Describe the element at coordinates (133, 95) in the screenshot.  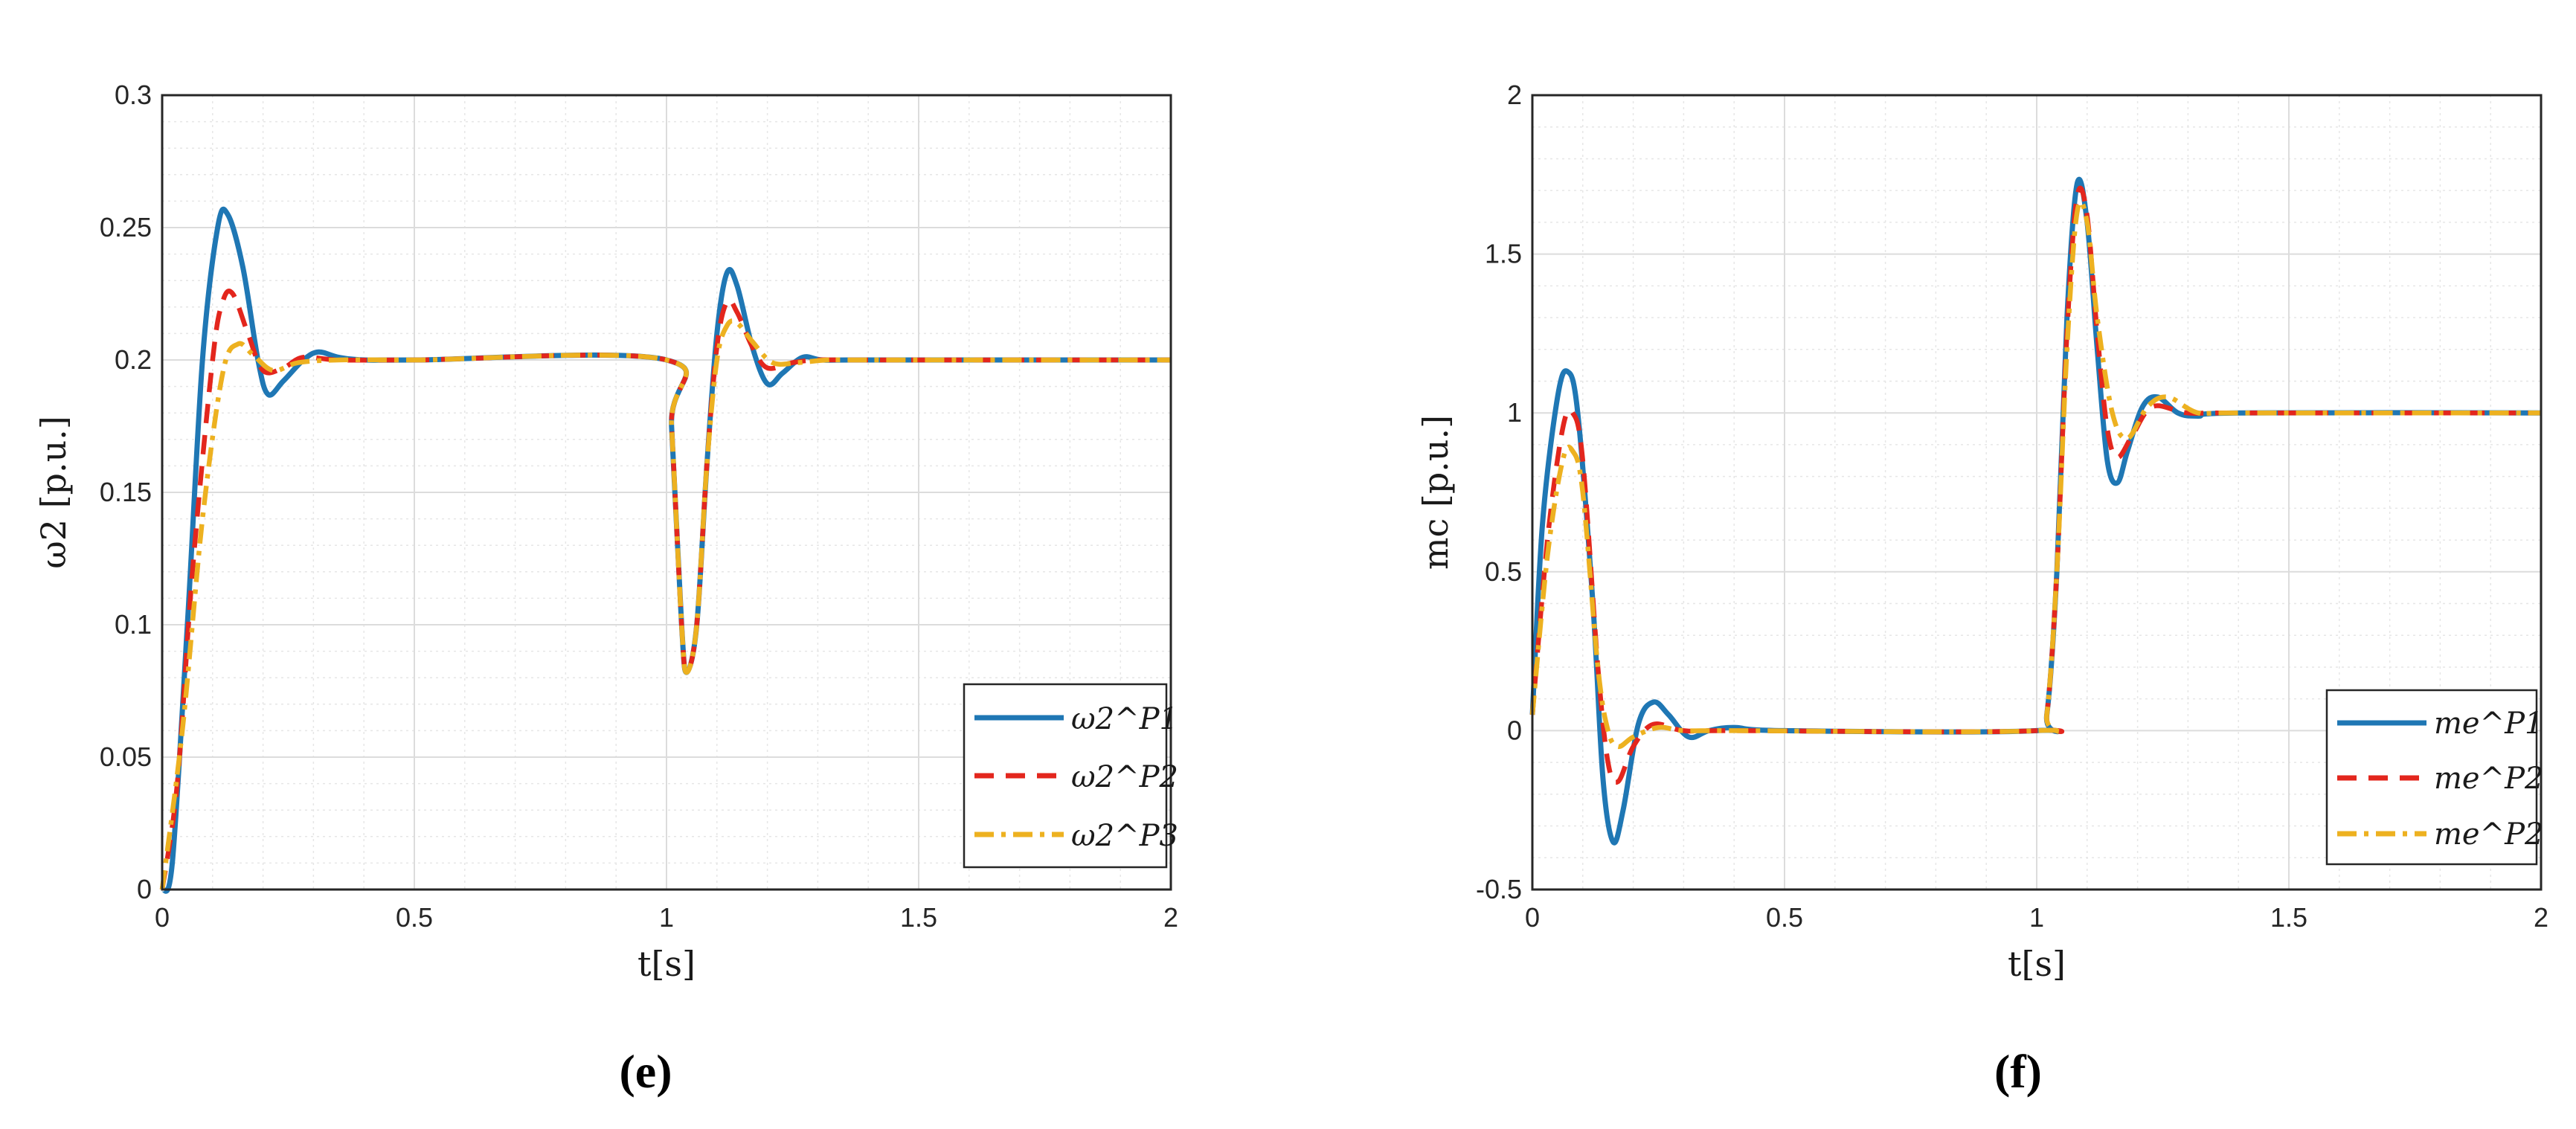
I see `y-tick-label: 0.3` at that location.